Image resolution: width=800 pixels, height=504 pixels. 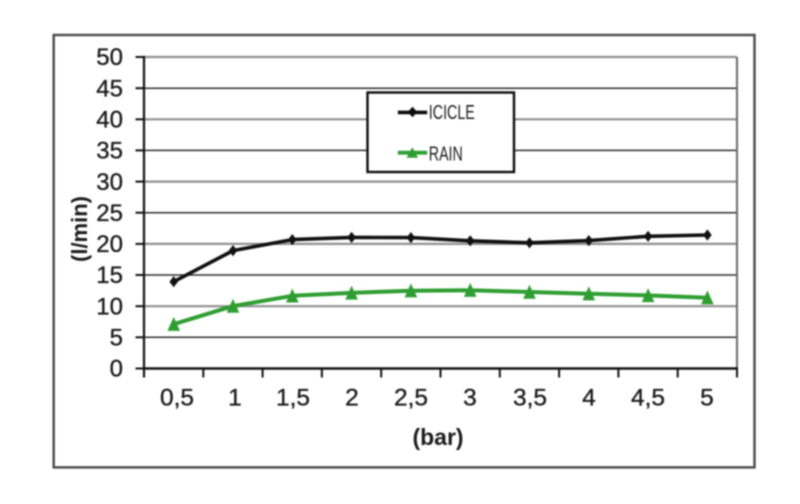 I want to click on svg-text: 45, so click(x=109, y=88).